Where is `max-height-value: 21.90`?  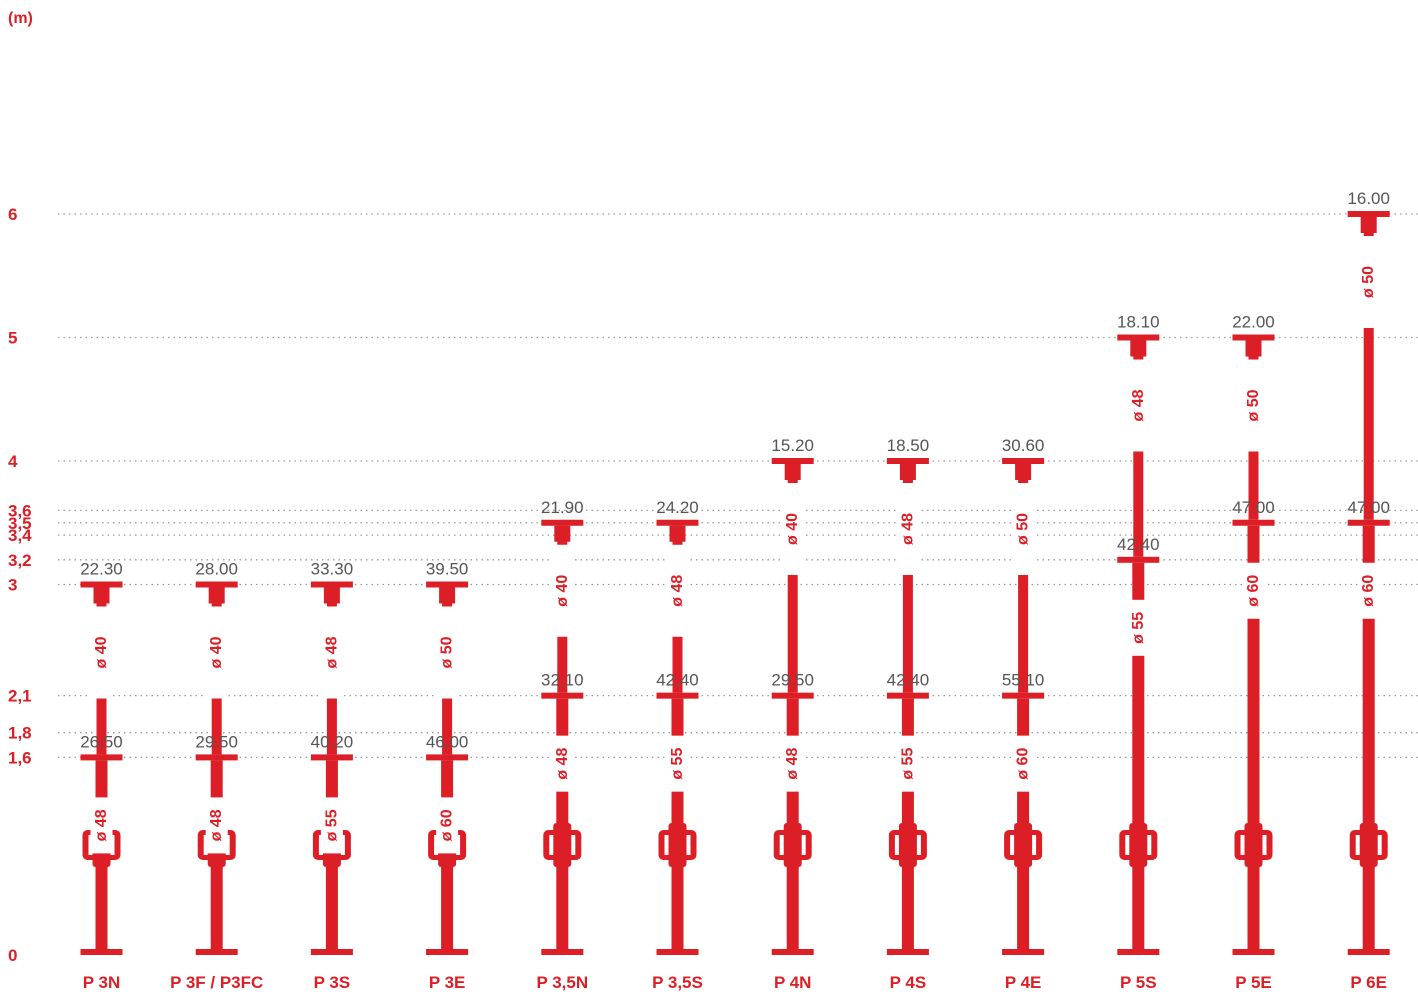
max-height-value: 21.90 is located at coordinates (562, 507).